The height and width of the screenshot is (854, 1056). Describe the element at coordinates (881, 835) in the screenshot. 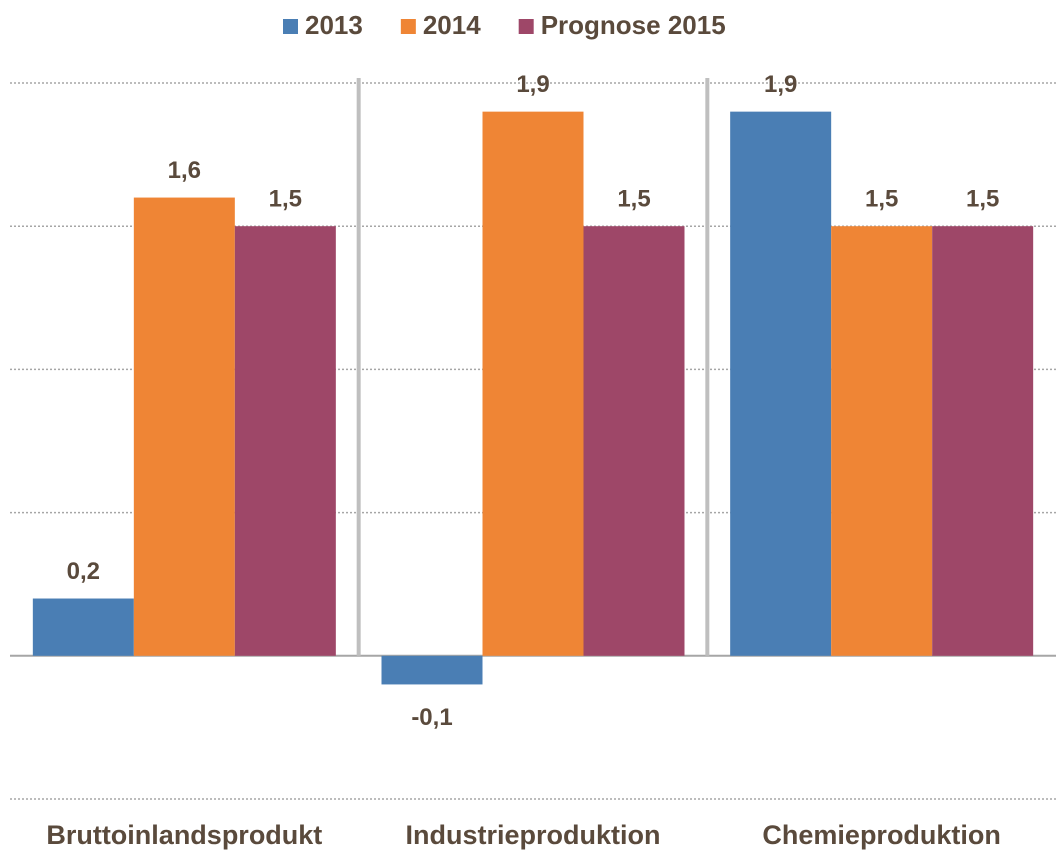

I see `x-tick-label: Chemieproduktion` at that location.